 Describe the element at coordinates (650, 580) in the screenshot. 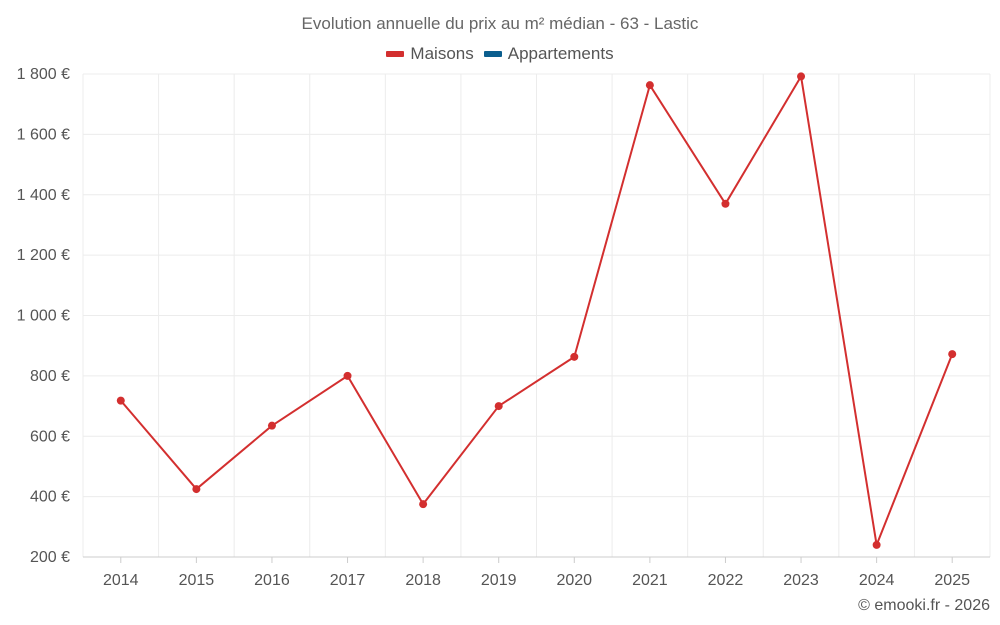

I see `x-tick-label: 2021` at that location.